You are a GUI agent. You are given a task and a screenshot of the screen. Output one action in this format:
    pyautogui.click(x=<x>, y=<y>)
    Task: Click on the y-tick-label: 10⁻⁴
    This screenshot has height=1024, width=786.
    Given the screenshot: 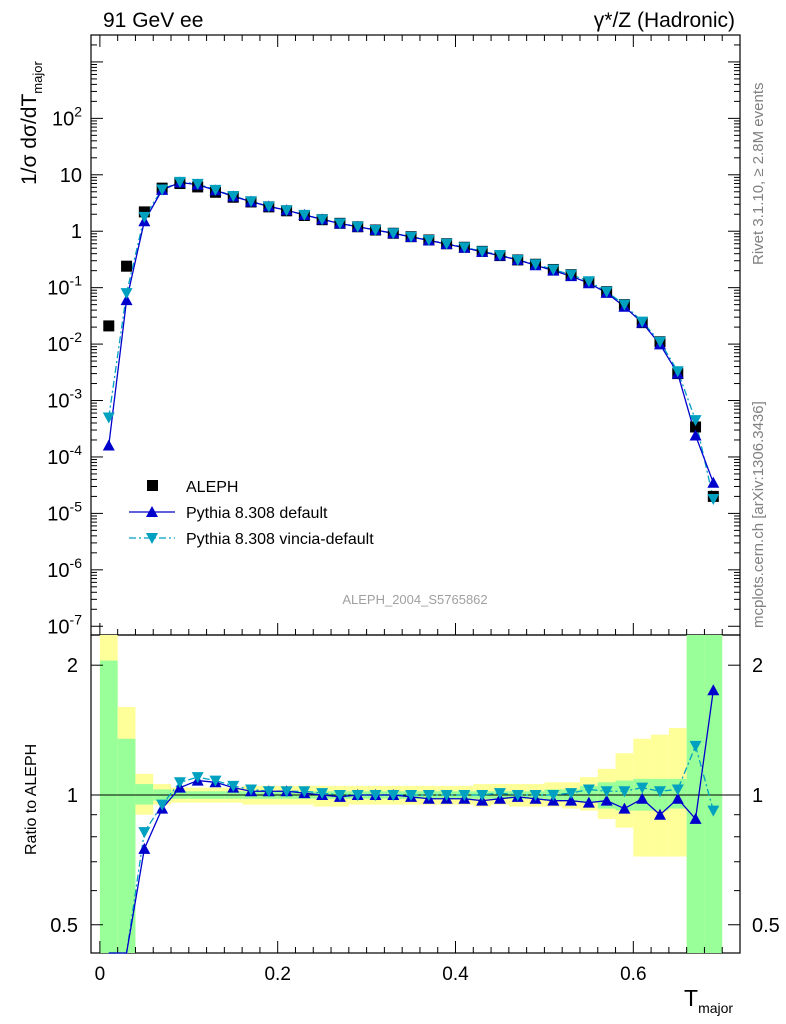 What is the action you would take?
    pyautogui.click(x=64, y=455)
    